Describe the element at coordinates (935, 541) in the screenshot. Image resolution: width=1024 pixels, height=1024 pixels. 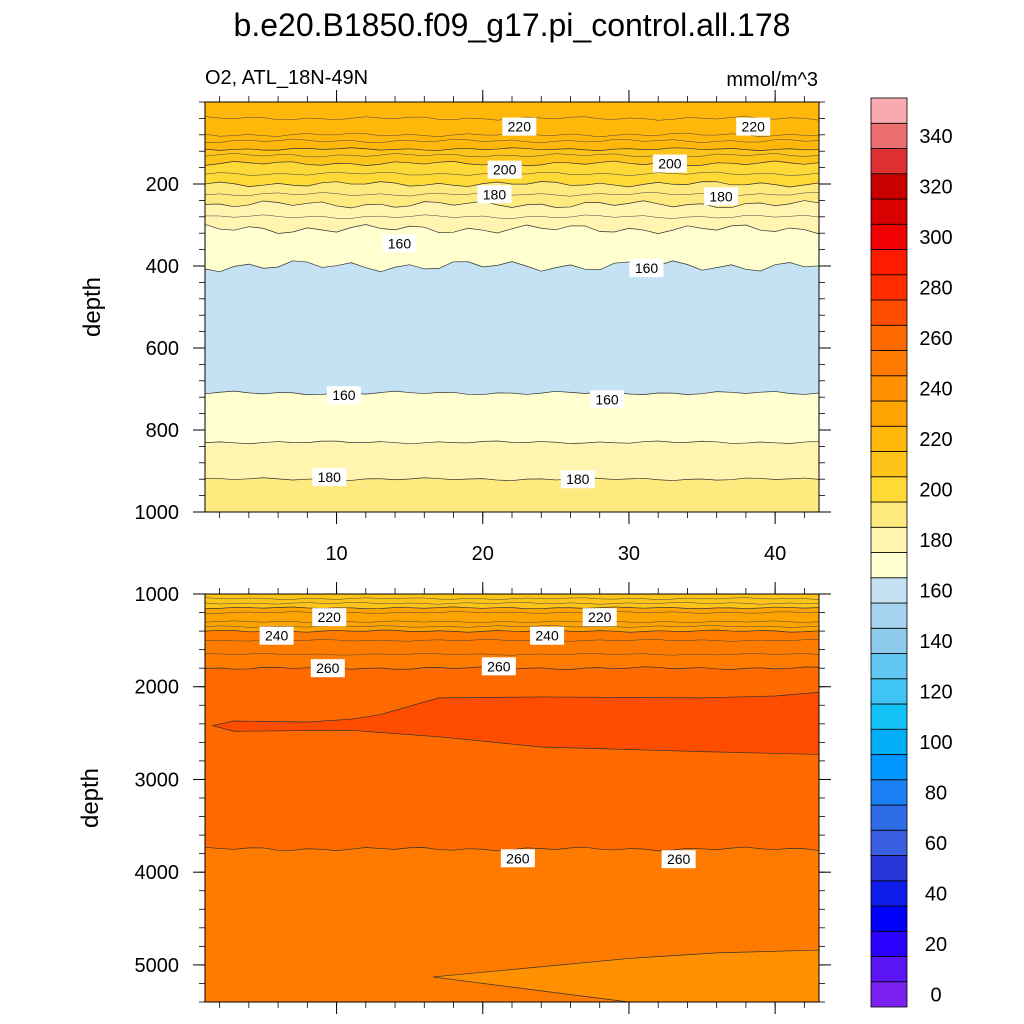
I see `colorbar-tick-label: 180` at that location.